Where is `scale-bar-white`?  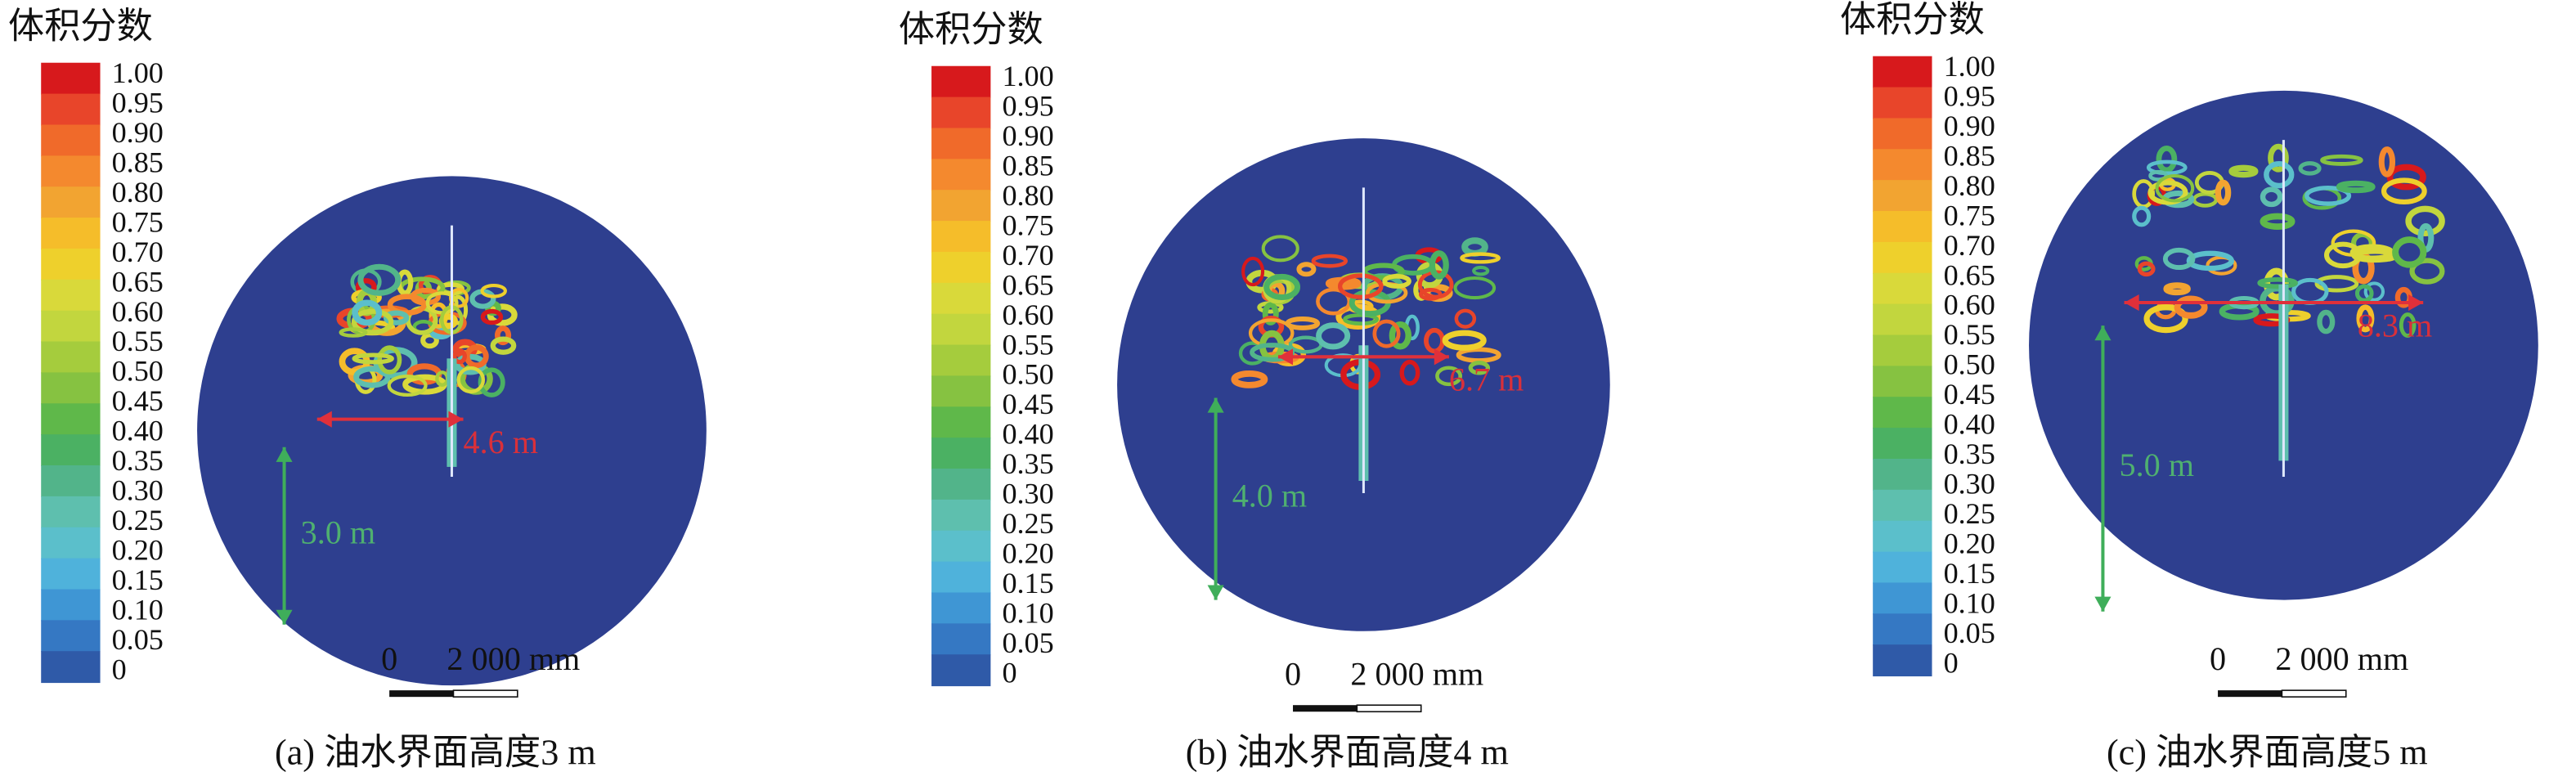
scale-bar-white is located at coordinates (485, 694).